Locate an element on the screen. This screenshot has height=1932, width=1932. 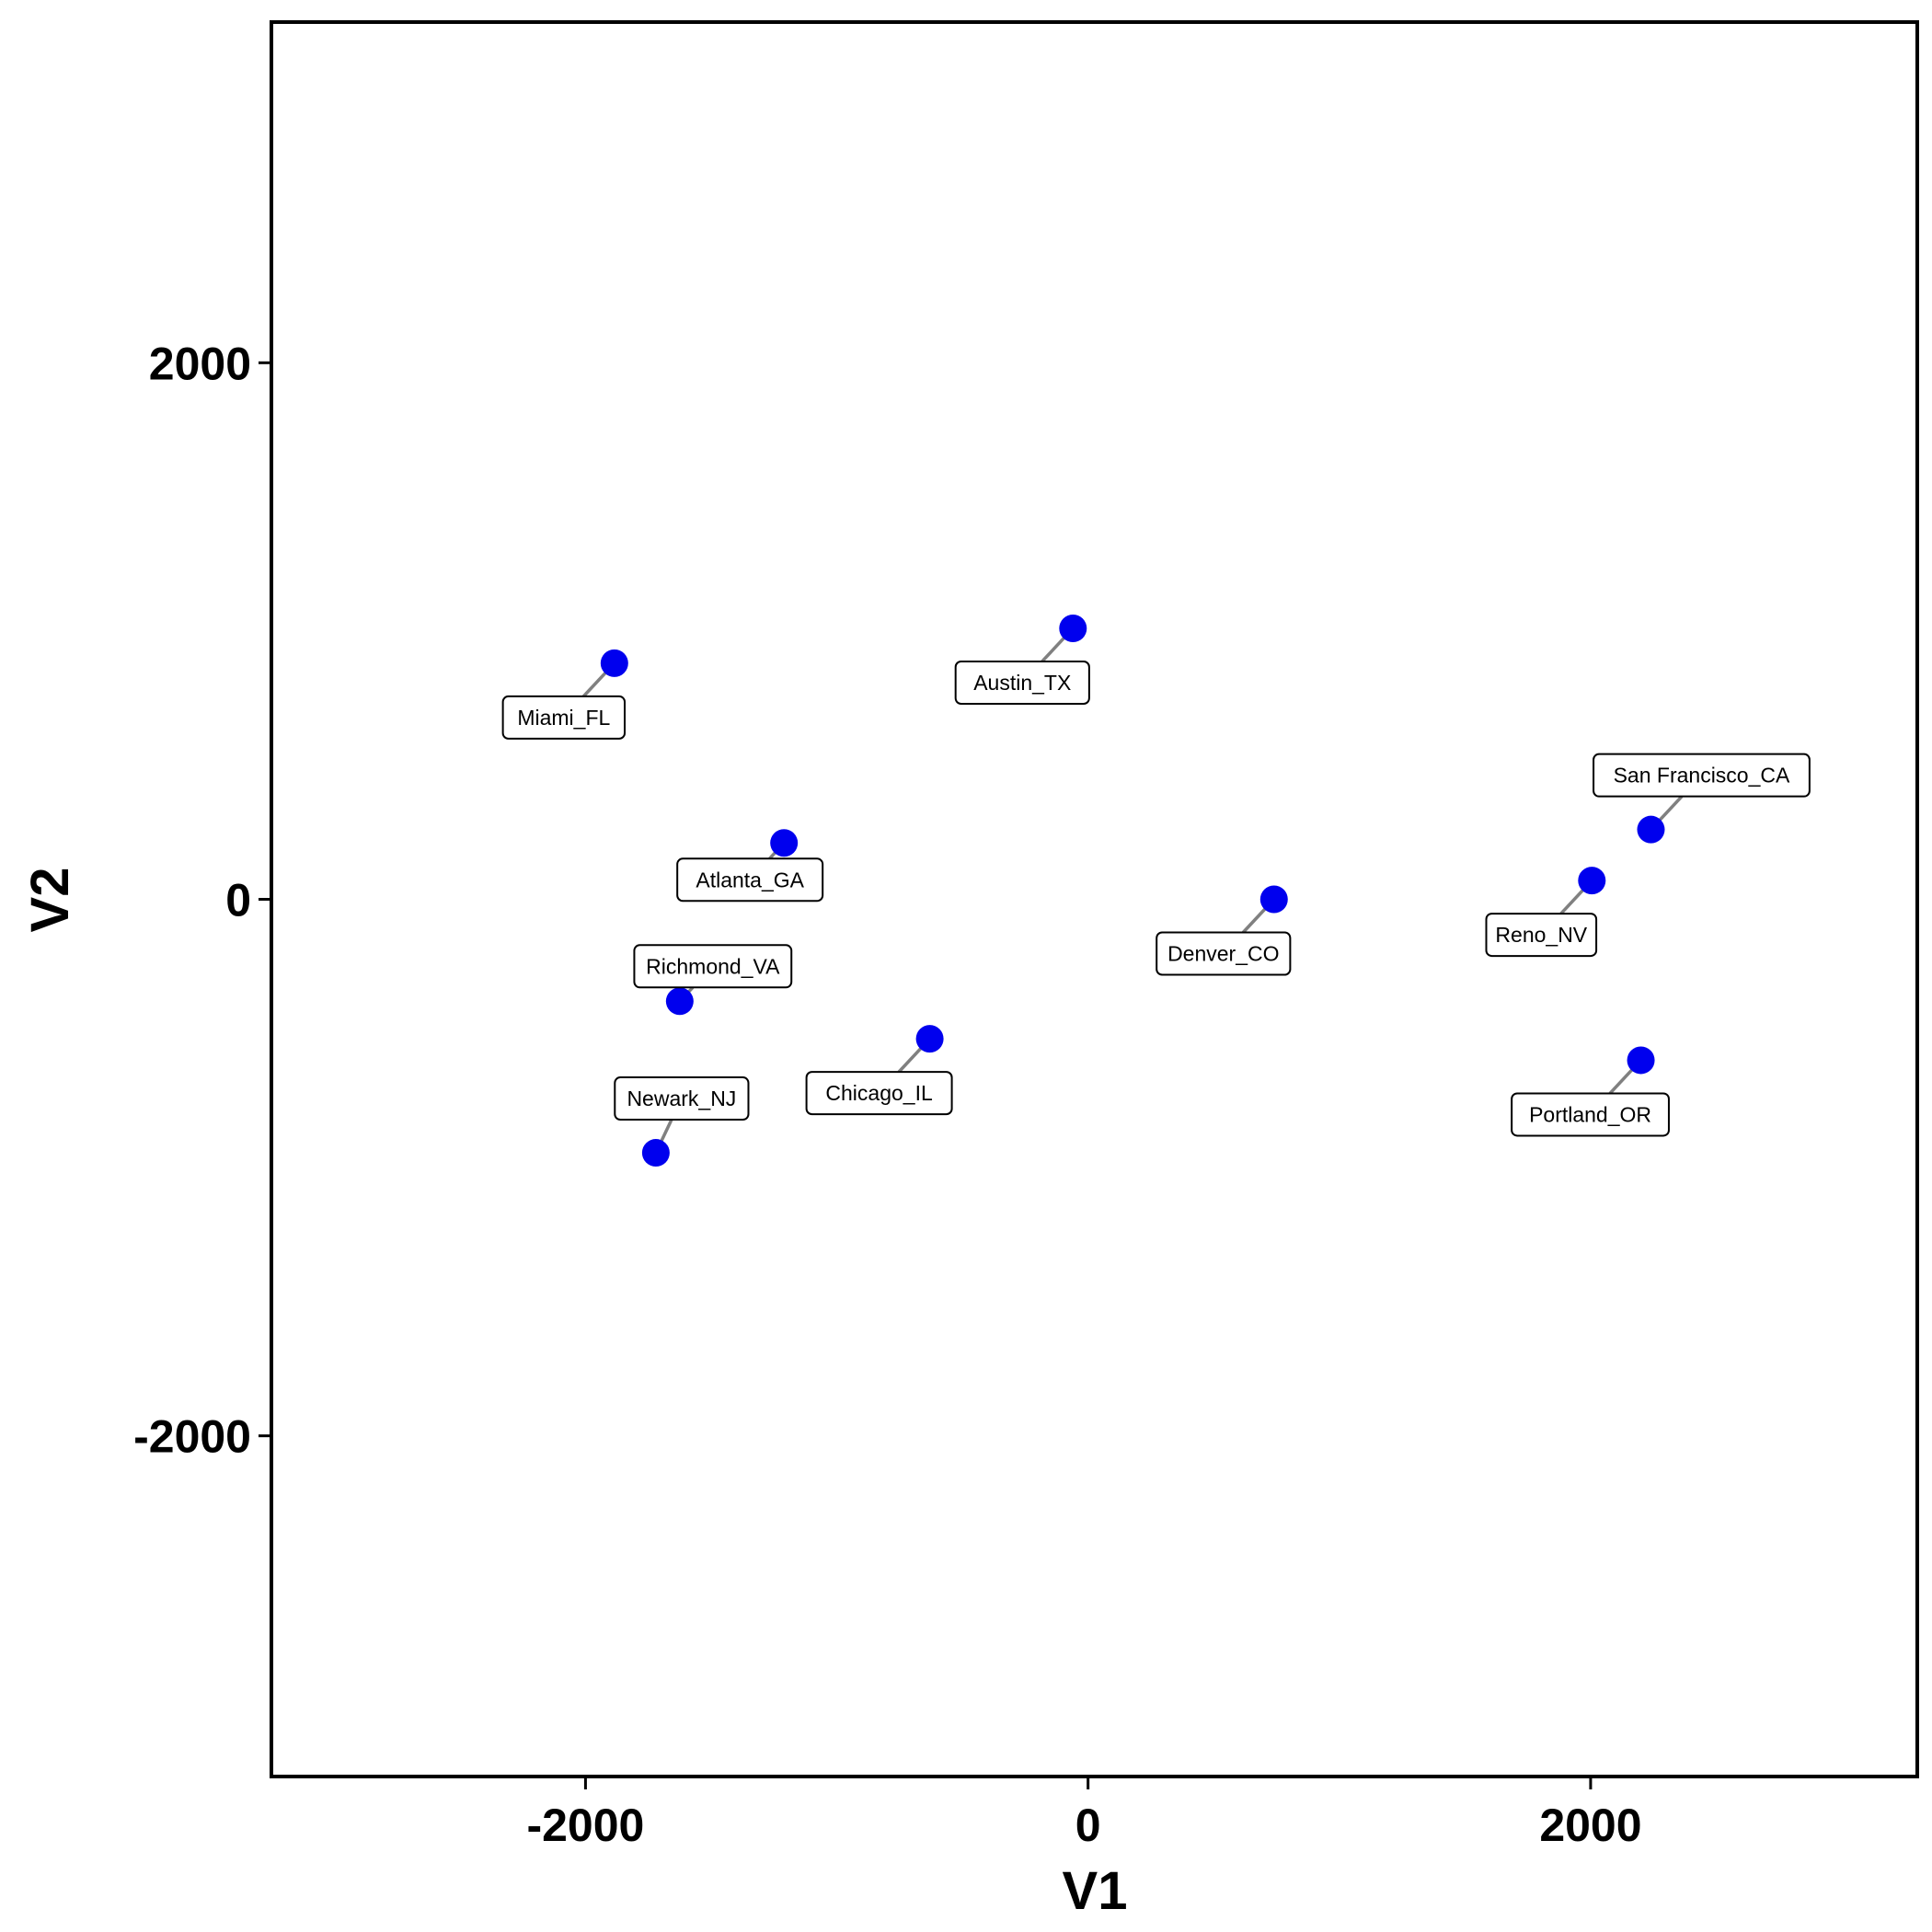
point-label: Denver_CO is located at coordinates (1224, 953).